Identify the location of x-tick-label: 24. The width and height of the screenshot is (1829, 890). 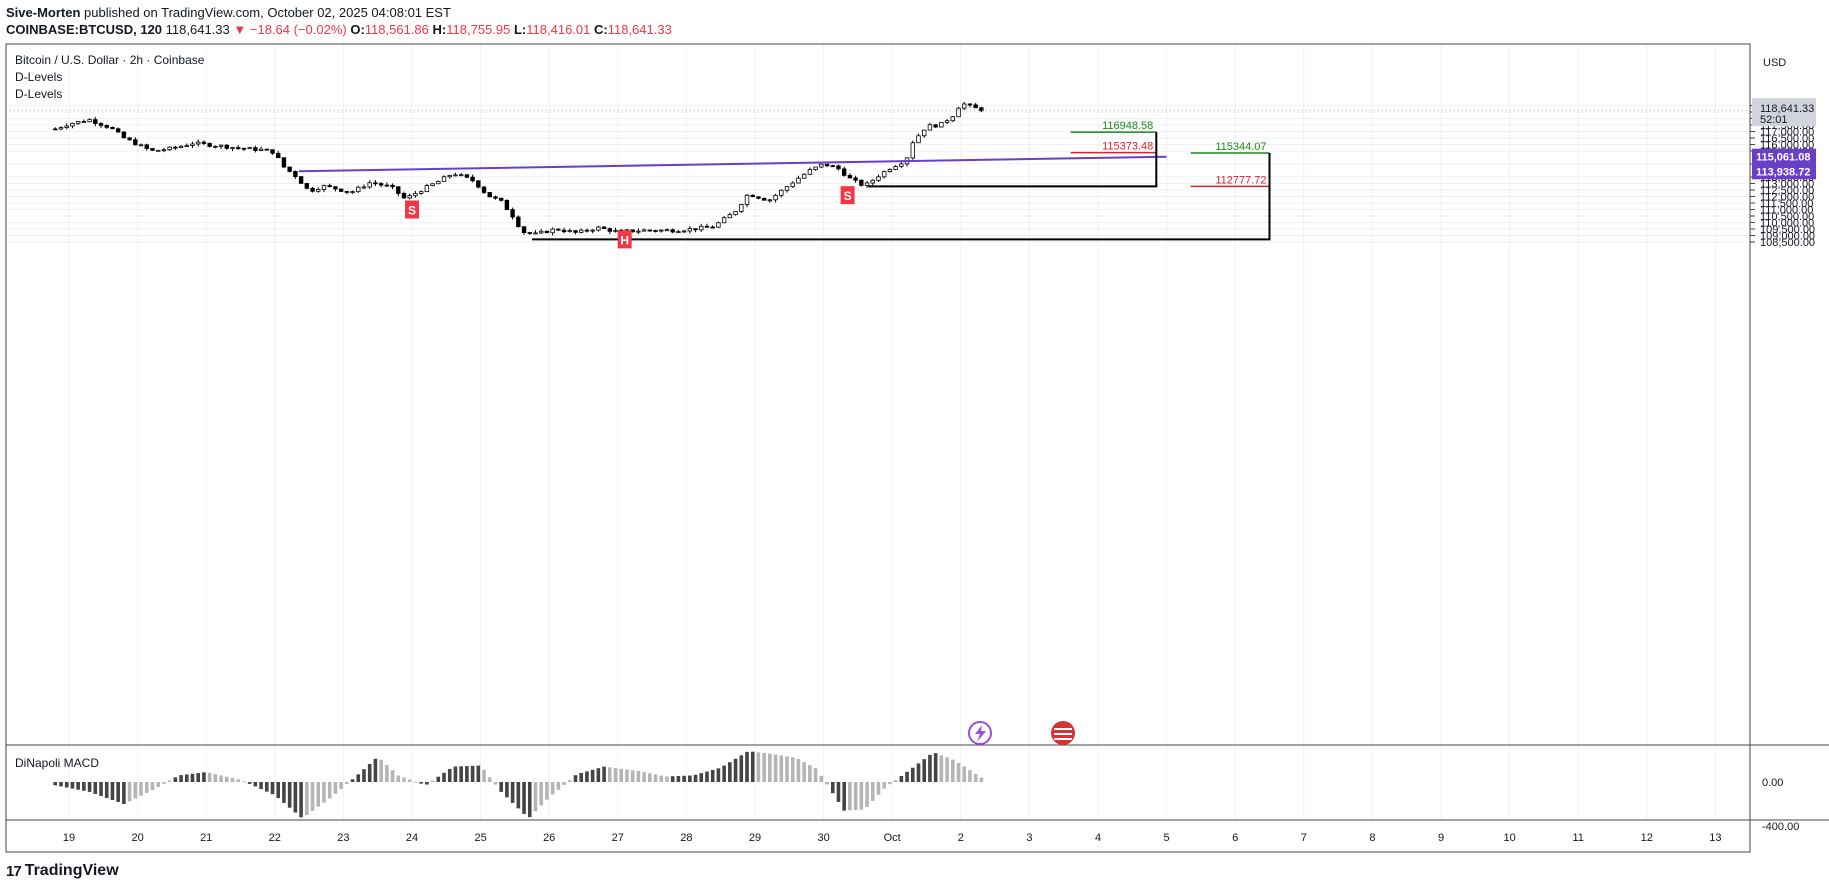
(412, 838).